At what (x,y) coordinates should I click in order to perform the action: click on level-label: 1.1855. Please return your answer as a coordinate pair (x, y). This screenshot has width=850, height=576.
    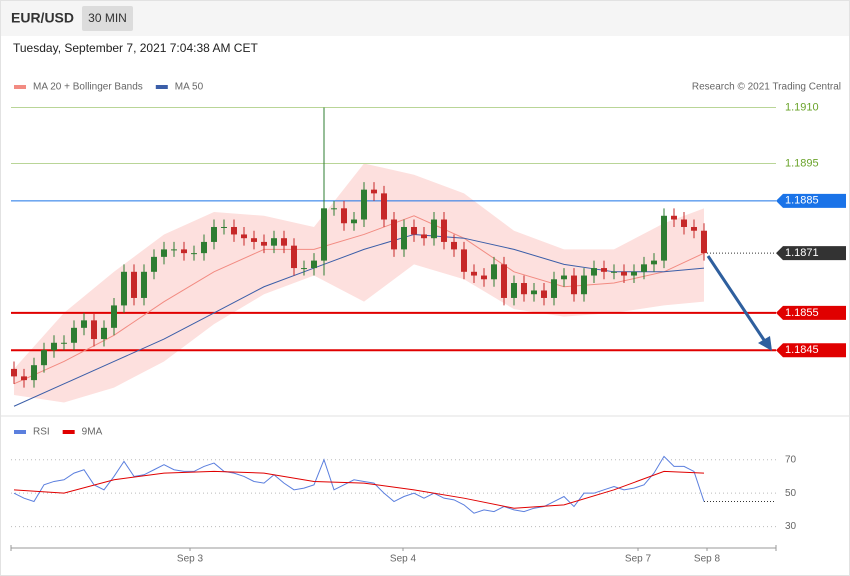
    Looking at the image, I should click on (802, 313).